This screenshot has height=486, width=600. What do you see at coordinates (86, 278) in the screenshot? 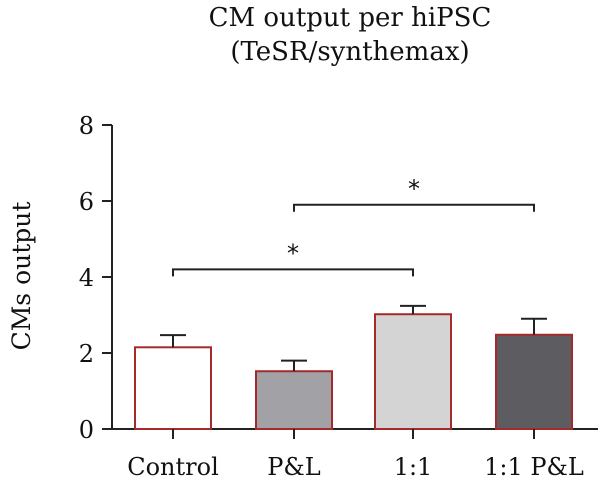
I see `y-tick-label: 4` at bounding box center [86, 278].